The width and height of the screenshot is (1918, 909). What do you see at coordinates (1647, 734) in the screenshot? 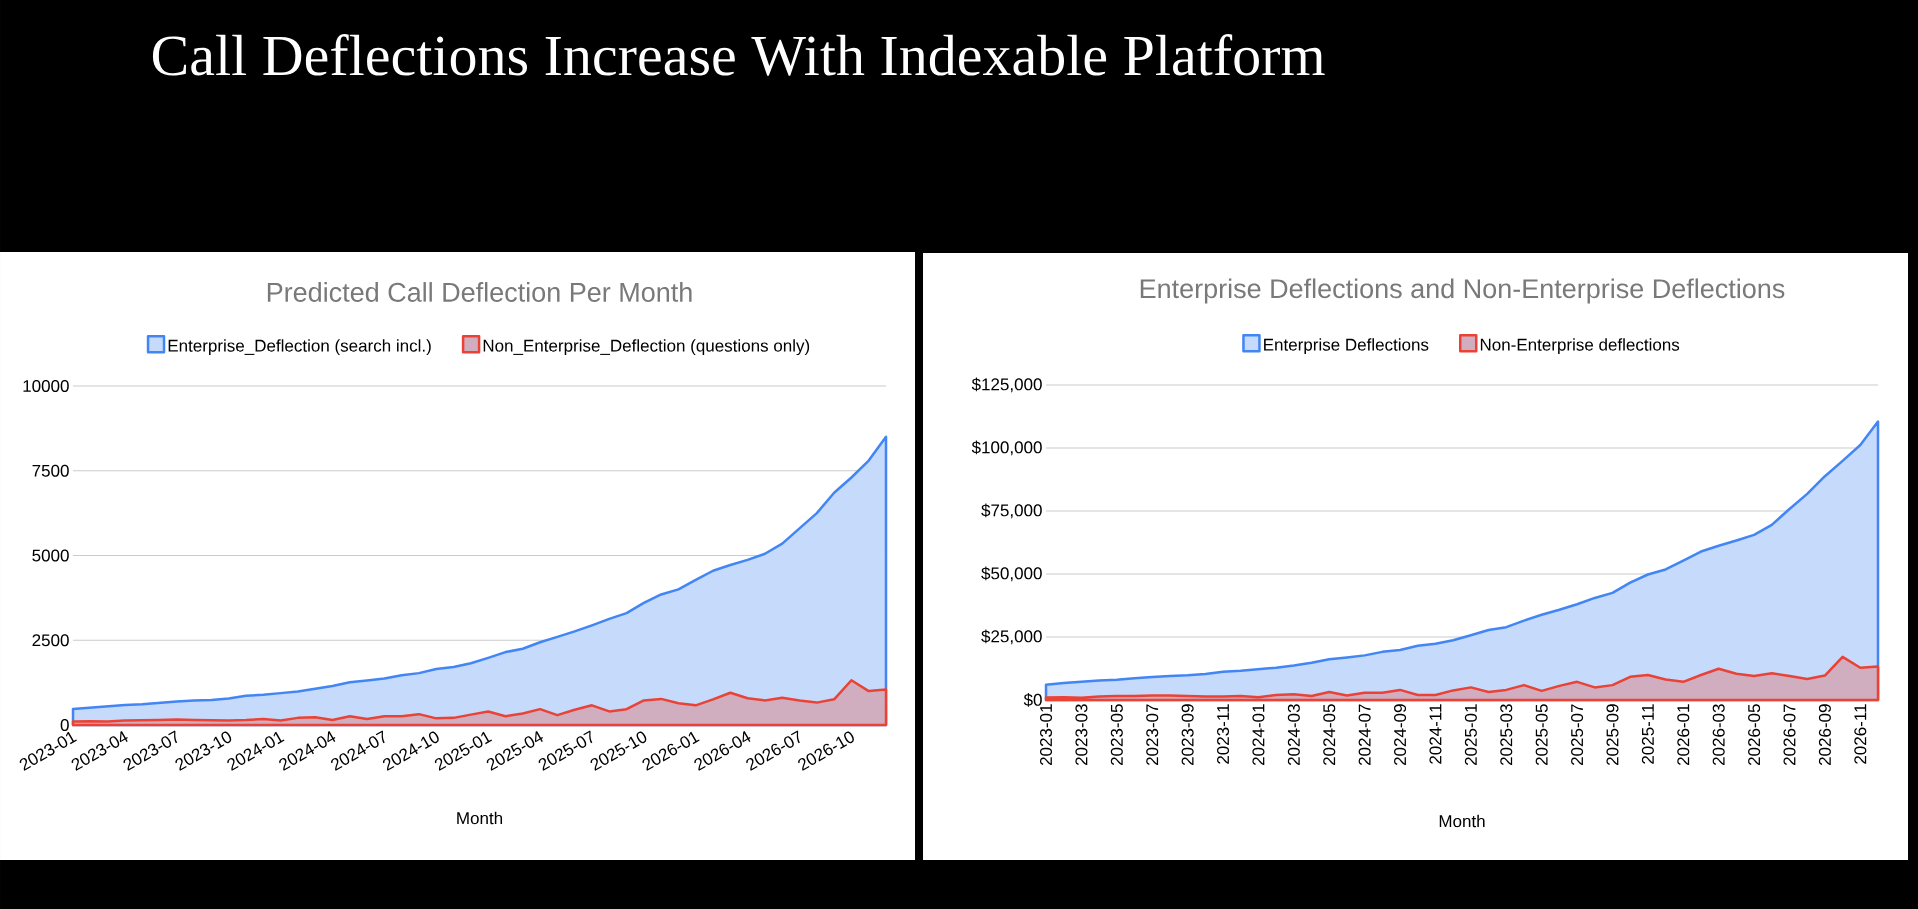
I see `x-tick-label: 2025-11` at bounding box center [1647, 734].